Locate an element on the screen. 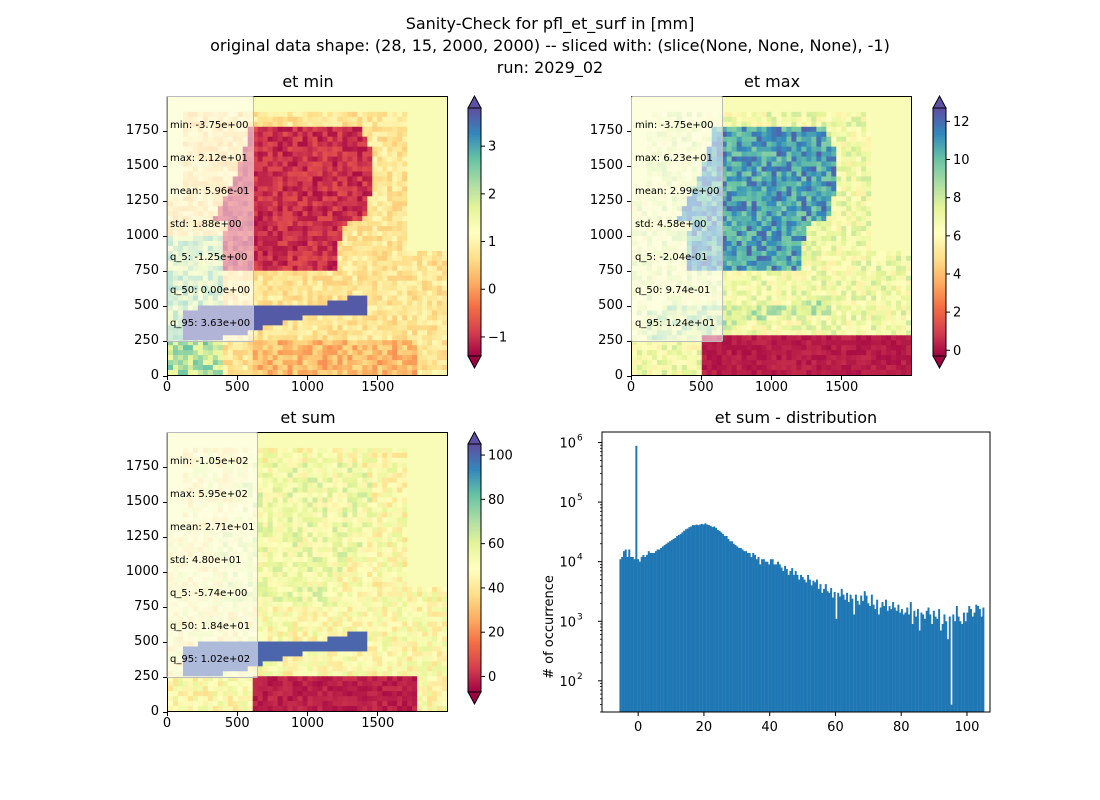  stat-mean: mean: 5.96e-01 is located at coordinates (210, 191).